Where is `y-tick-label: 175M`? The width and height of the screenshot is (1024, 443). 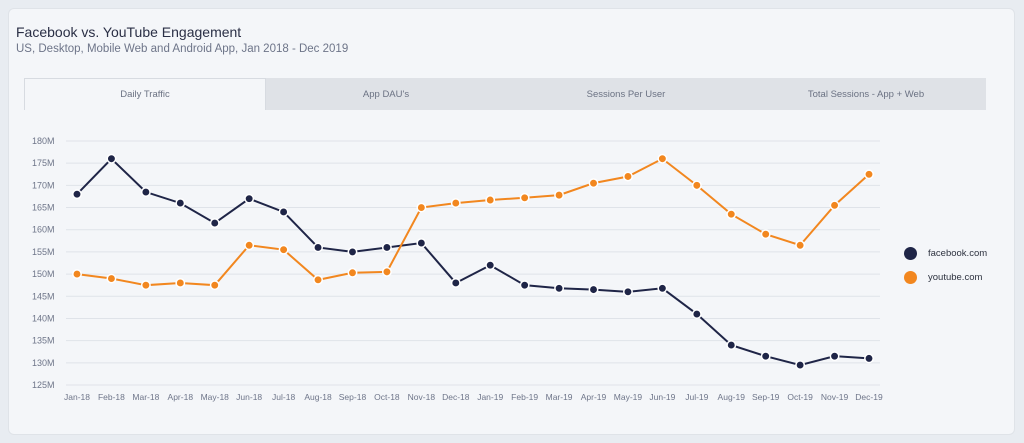
y-tick-label: 175M is located at coordinates (43, 163).